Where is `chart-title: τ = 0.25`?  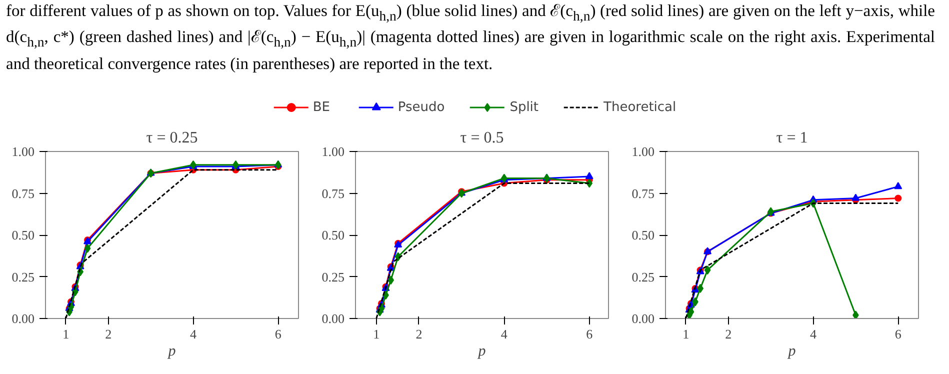 chart-title: τ = 0.25 is located at coordinates (172, 138).